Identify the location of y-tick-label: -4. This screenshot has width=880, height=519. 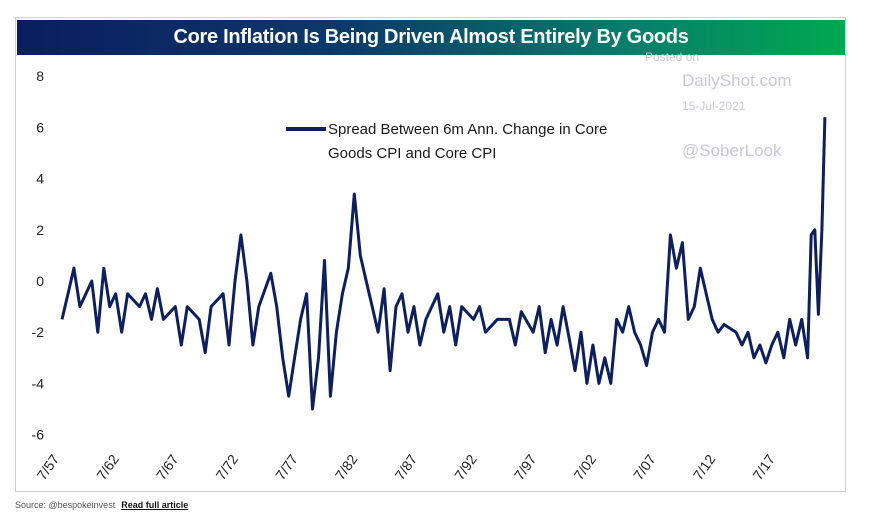
(38, 383).